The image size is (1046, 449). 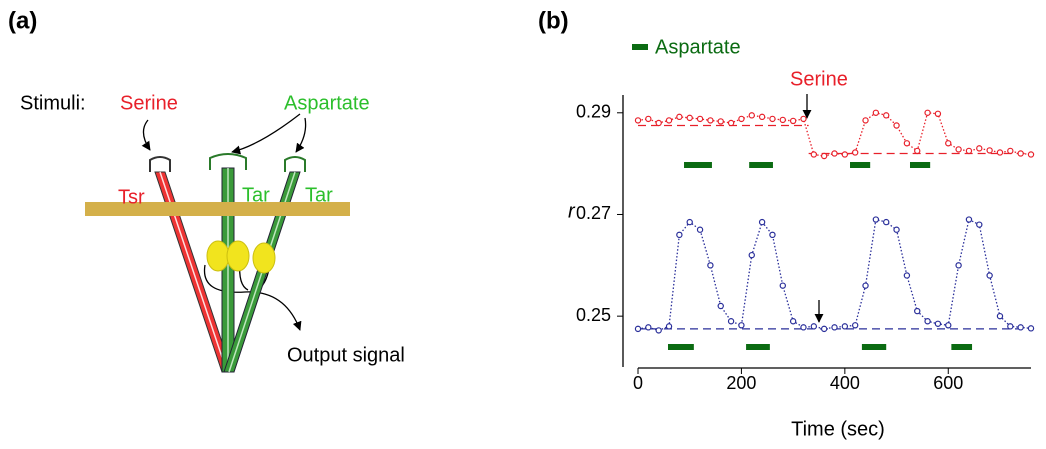 What do you see at coordinates (149, 103) in the screenshot?
I see `serine-label: Serine` at bounding box center [149, 103].